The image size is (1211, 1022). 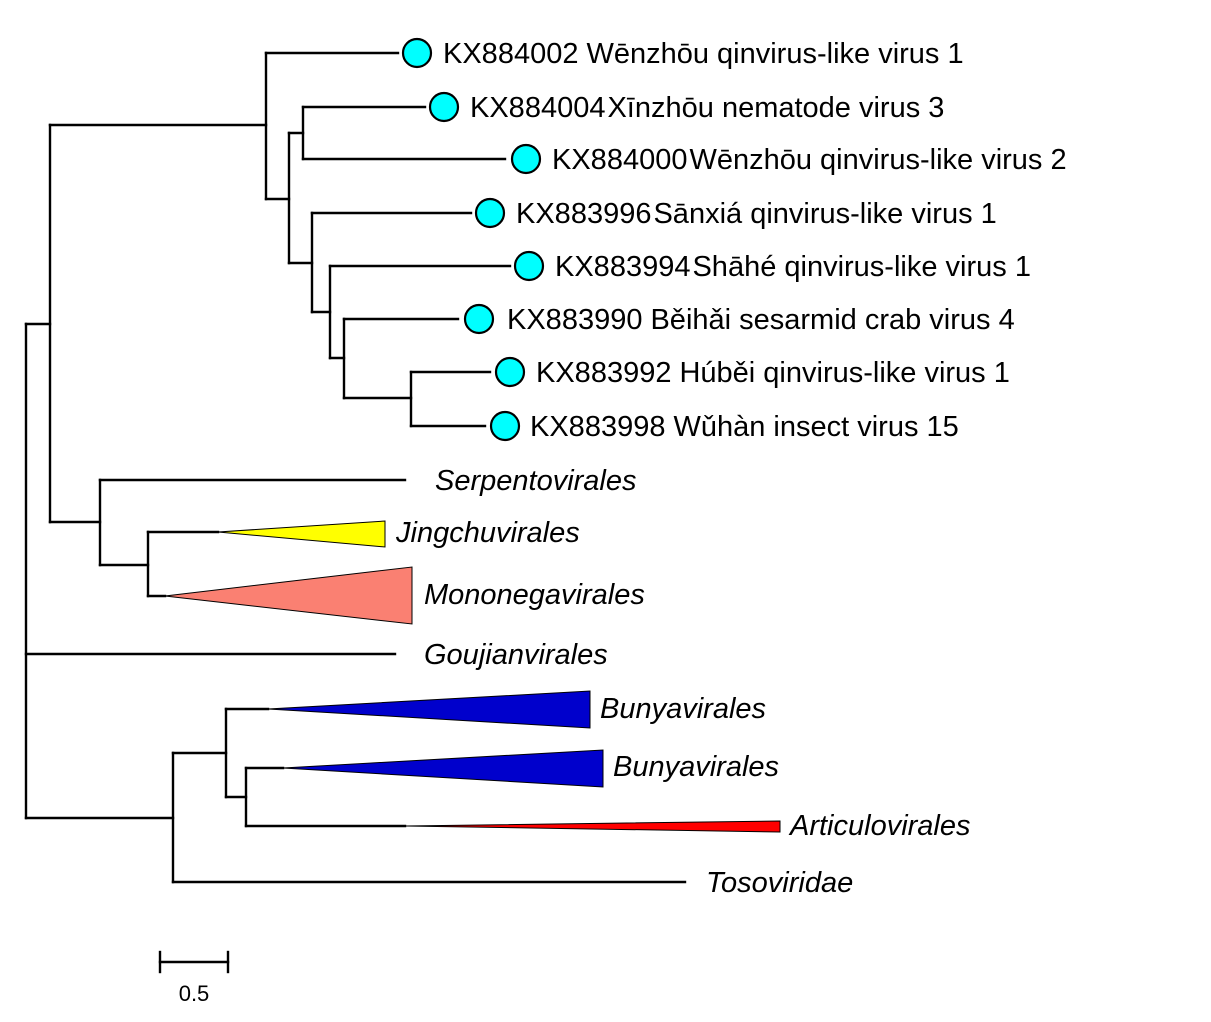 What do you see at coordinates (537, 108) in the screenshot?
I see `leaf-accession: KX884004` at bounding box center [537, 108].